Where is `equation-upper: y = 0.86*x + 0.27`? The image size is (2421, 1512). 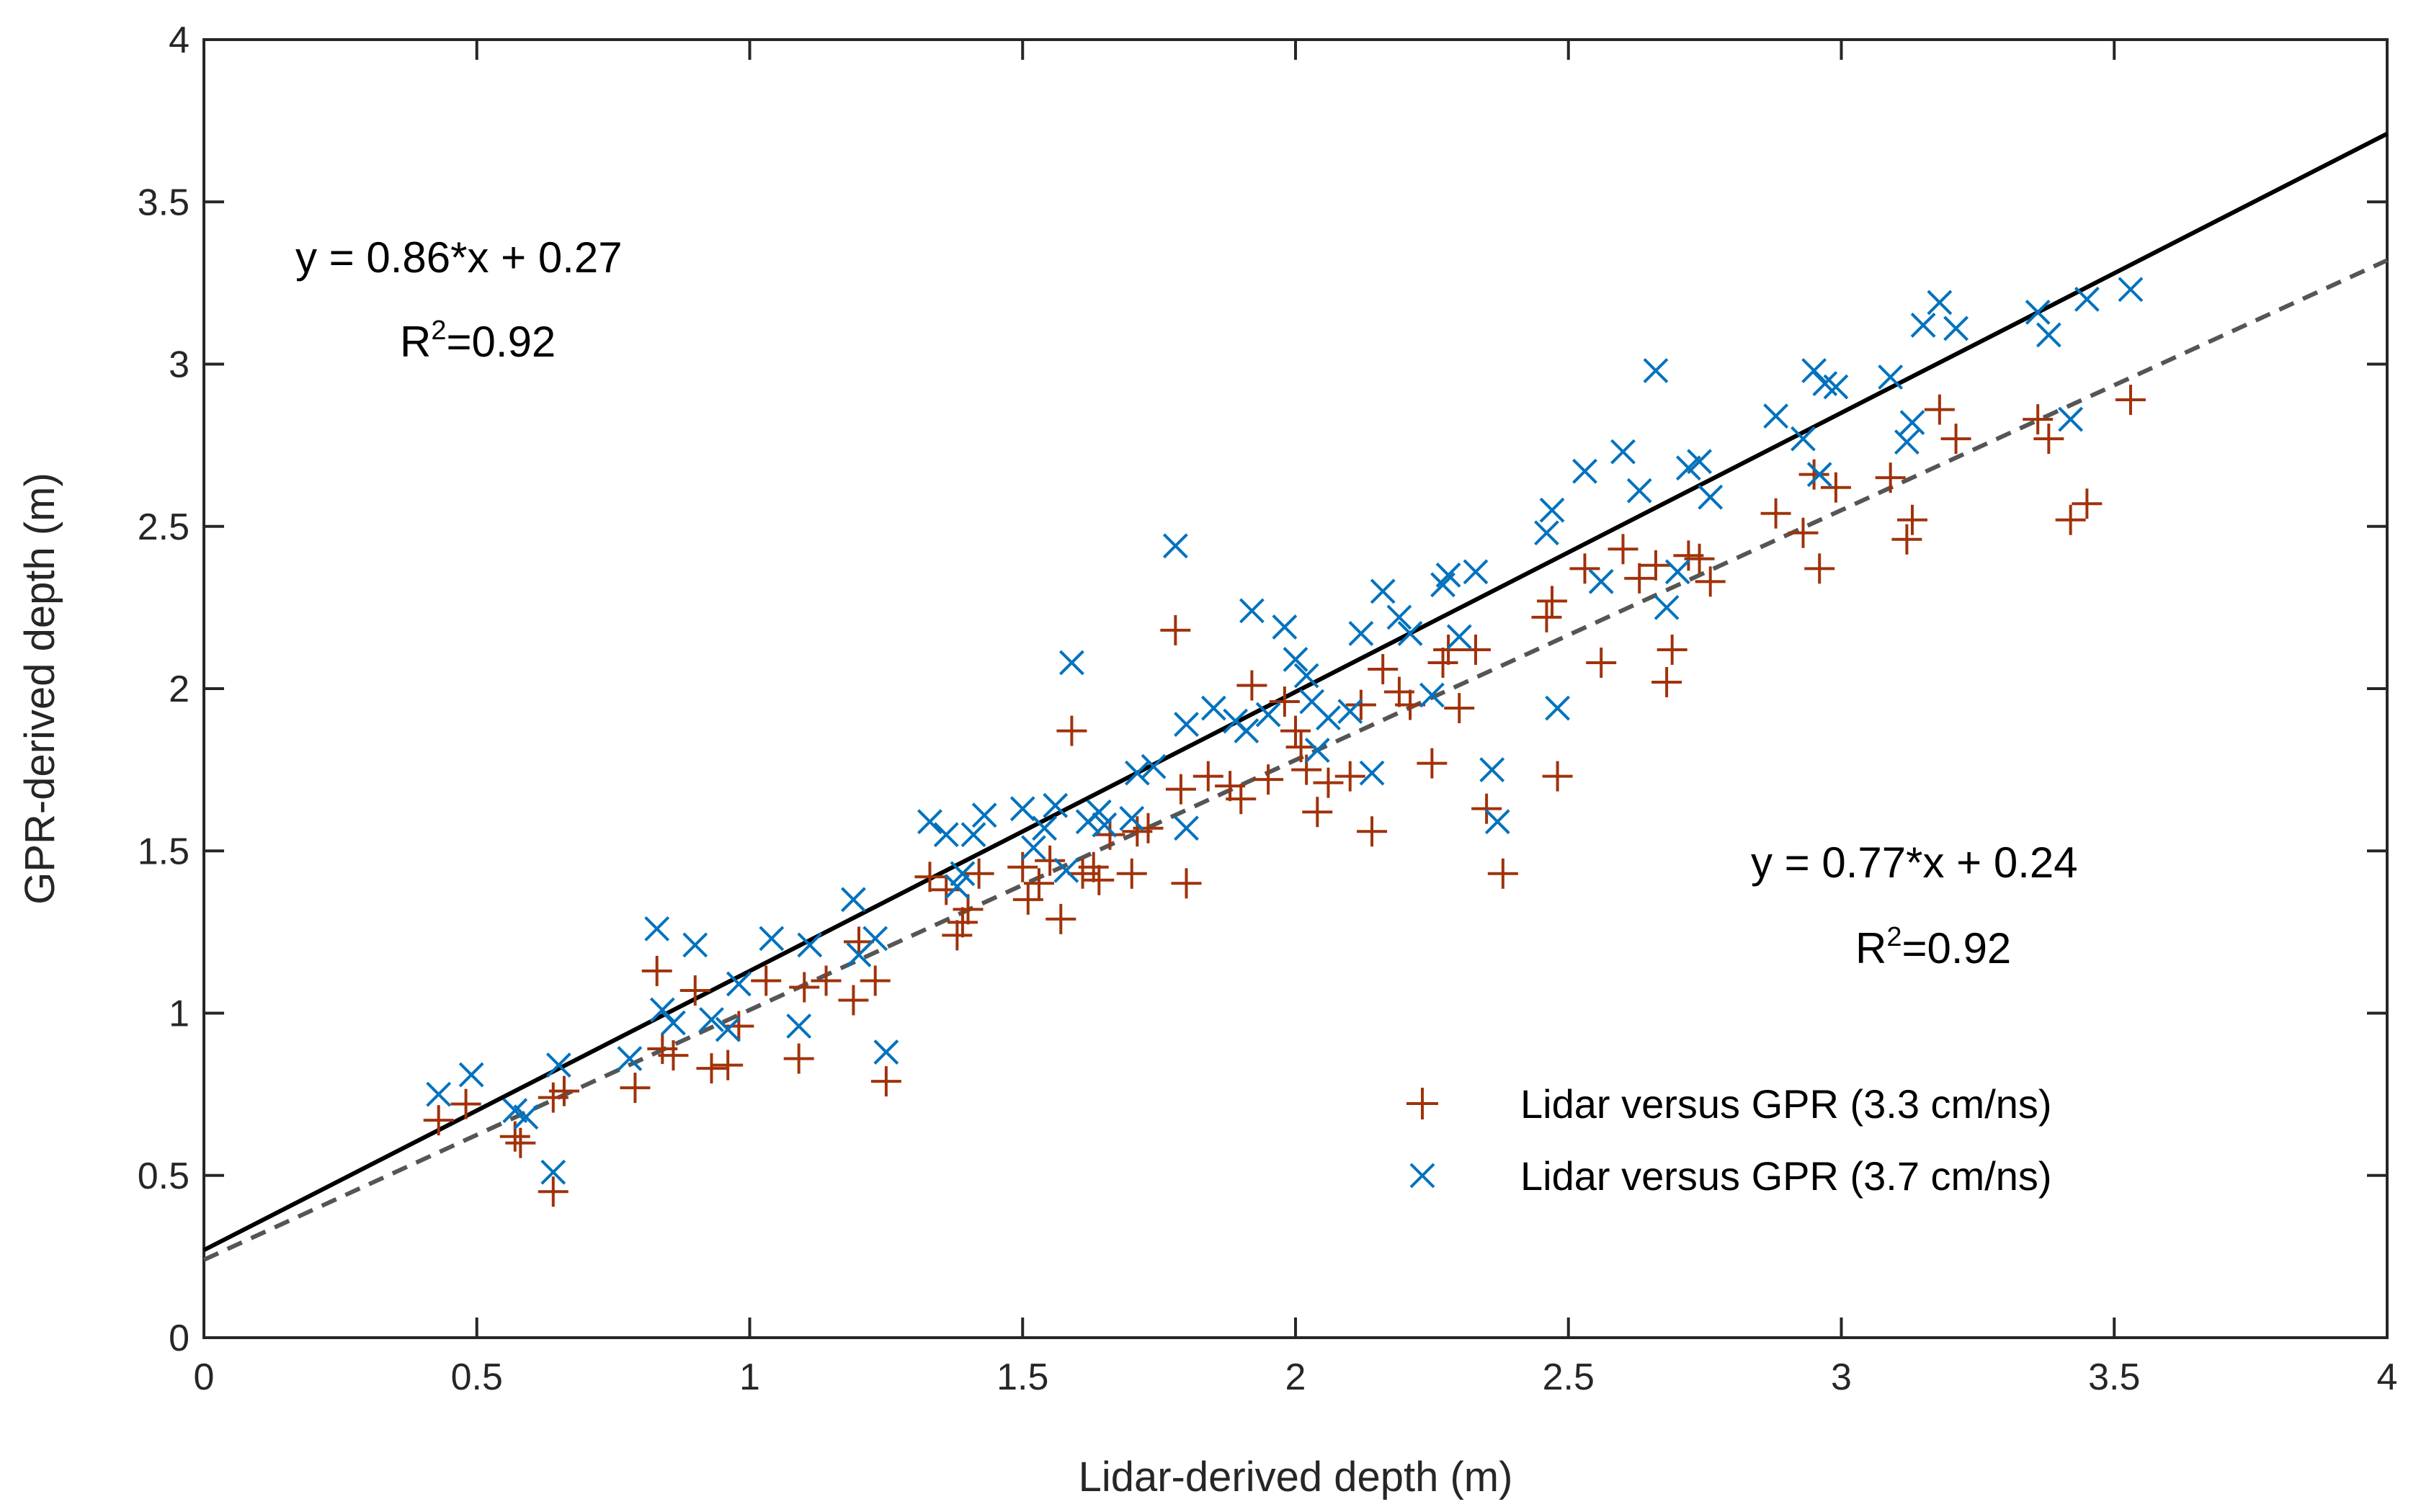 equation-upper: y = 0.86*x + 0.27 is located at coordinates (459, 257).